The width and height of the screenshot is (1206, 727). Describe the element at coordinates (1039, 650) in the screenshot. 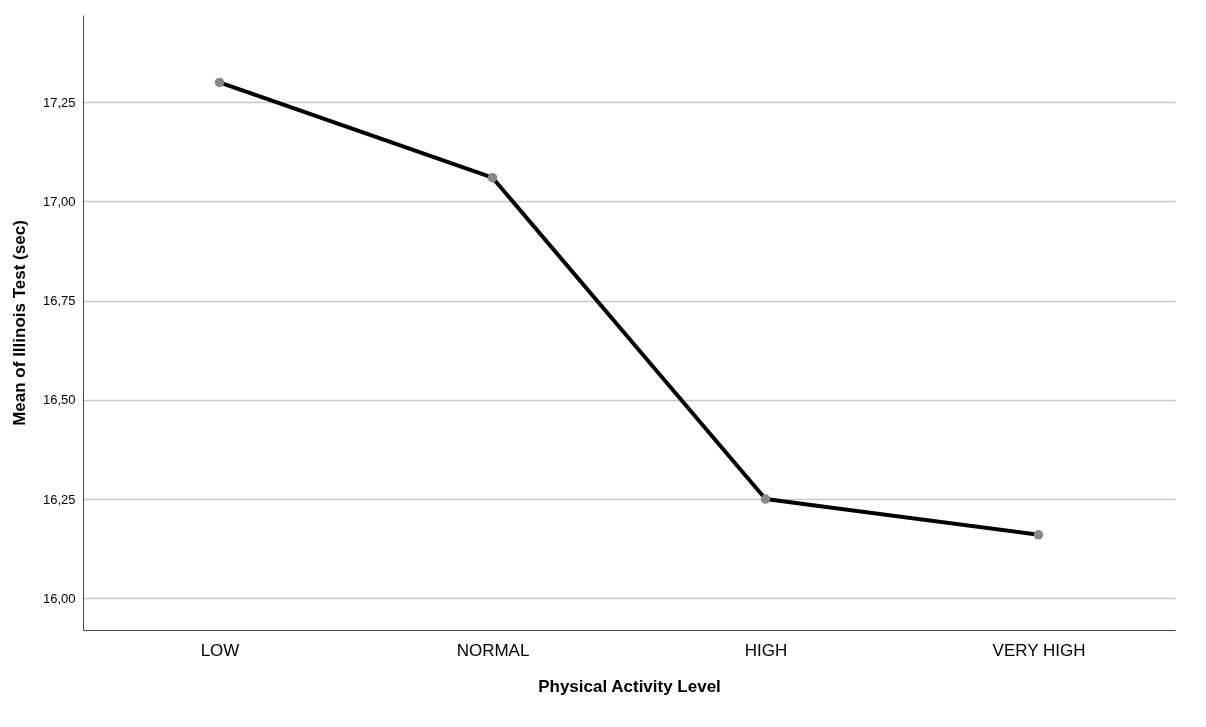

I see `x-tick-label: VERY HIGH` at that location.